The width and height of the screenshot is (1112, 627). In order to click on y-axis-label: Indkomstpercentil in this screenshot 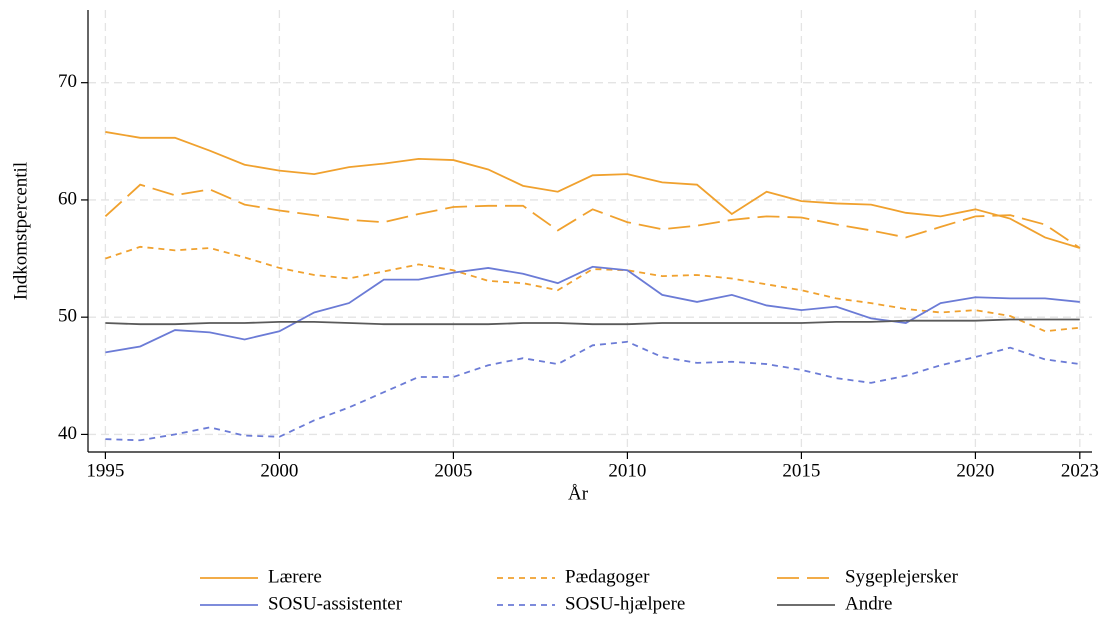, I will do `click(20, 231)`.